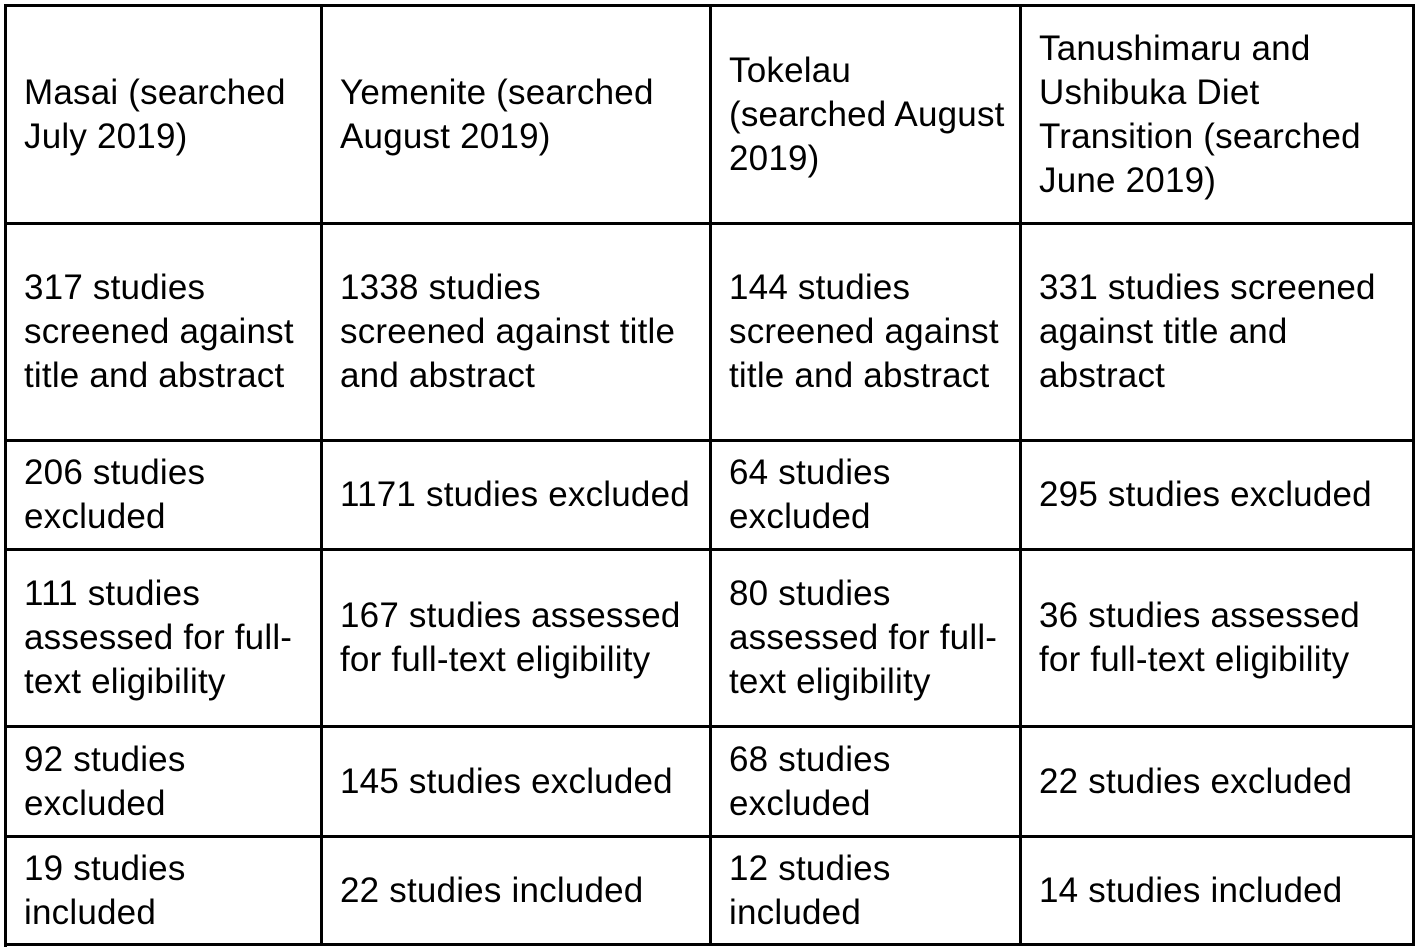  Describe the element at coordinates (165, 116) in the screenshot. I see `header-cell-masai: Masai (searched July 2019)` at that location.